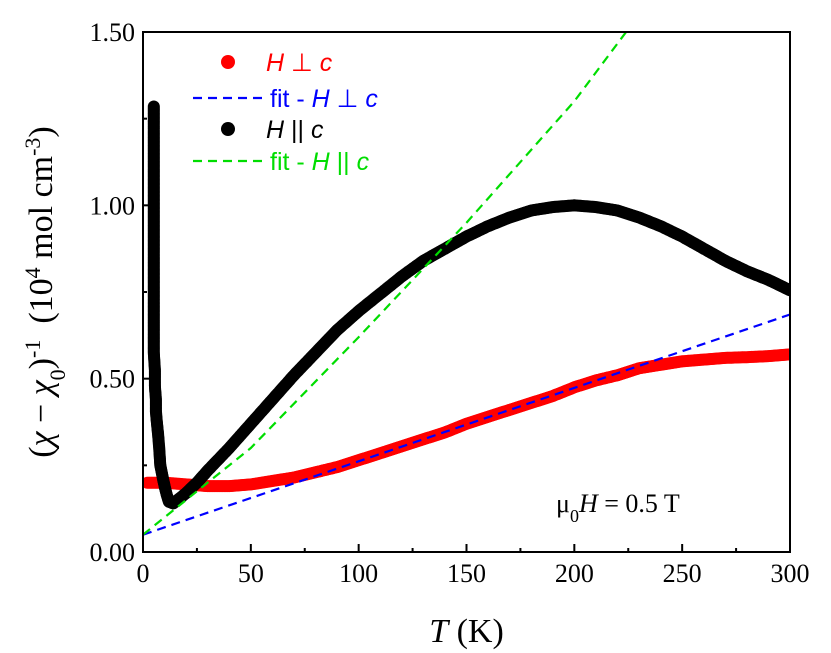  What do you see at coordinates (574, 516) in the screenshot?
I see `annotation-sub: 0` at bounding box center [574, 516].